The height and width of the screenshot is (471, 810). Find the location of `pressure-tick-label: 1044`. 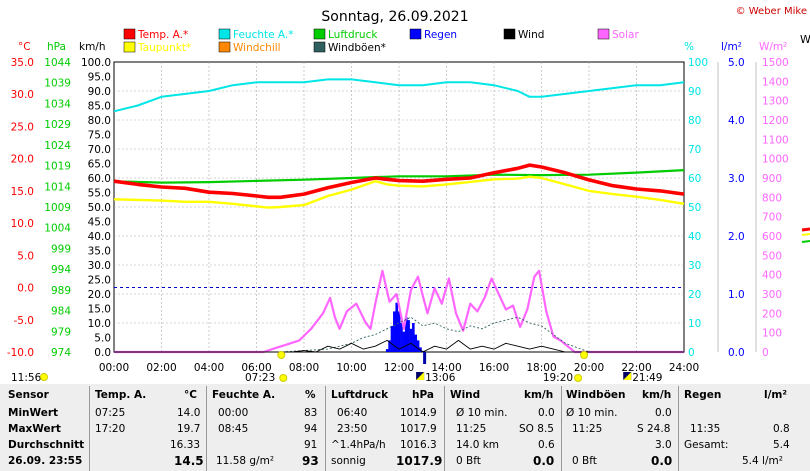

pressure-tick-label: 1044 is located at coordinates (57, 63).